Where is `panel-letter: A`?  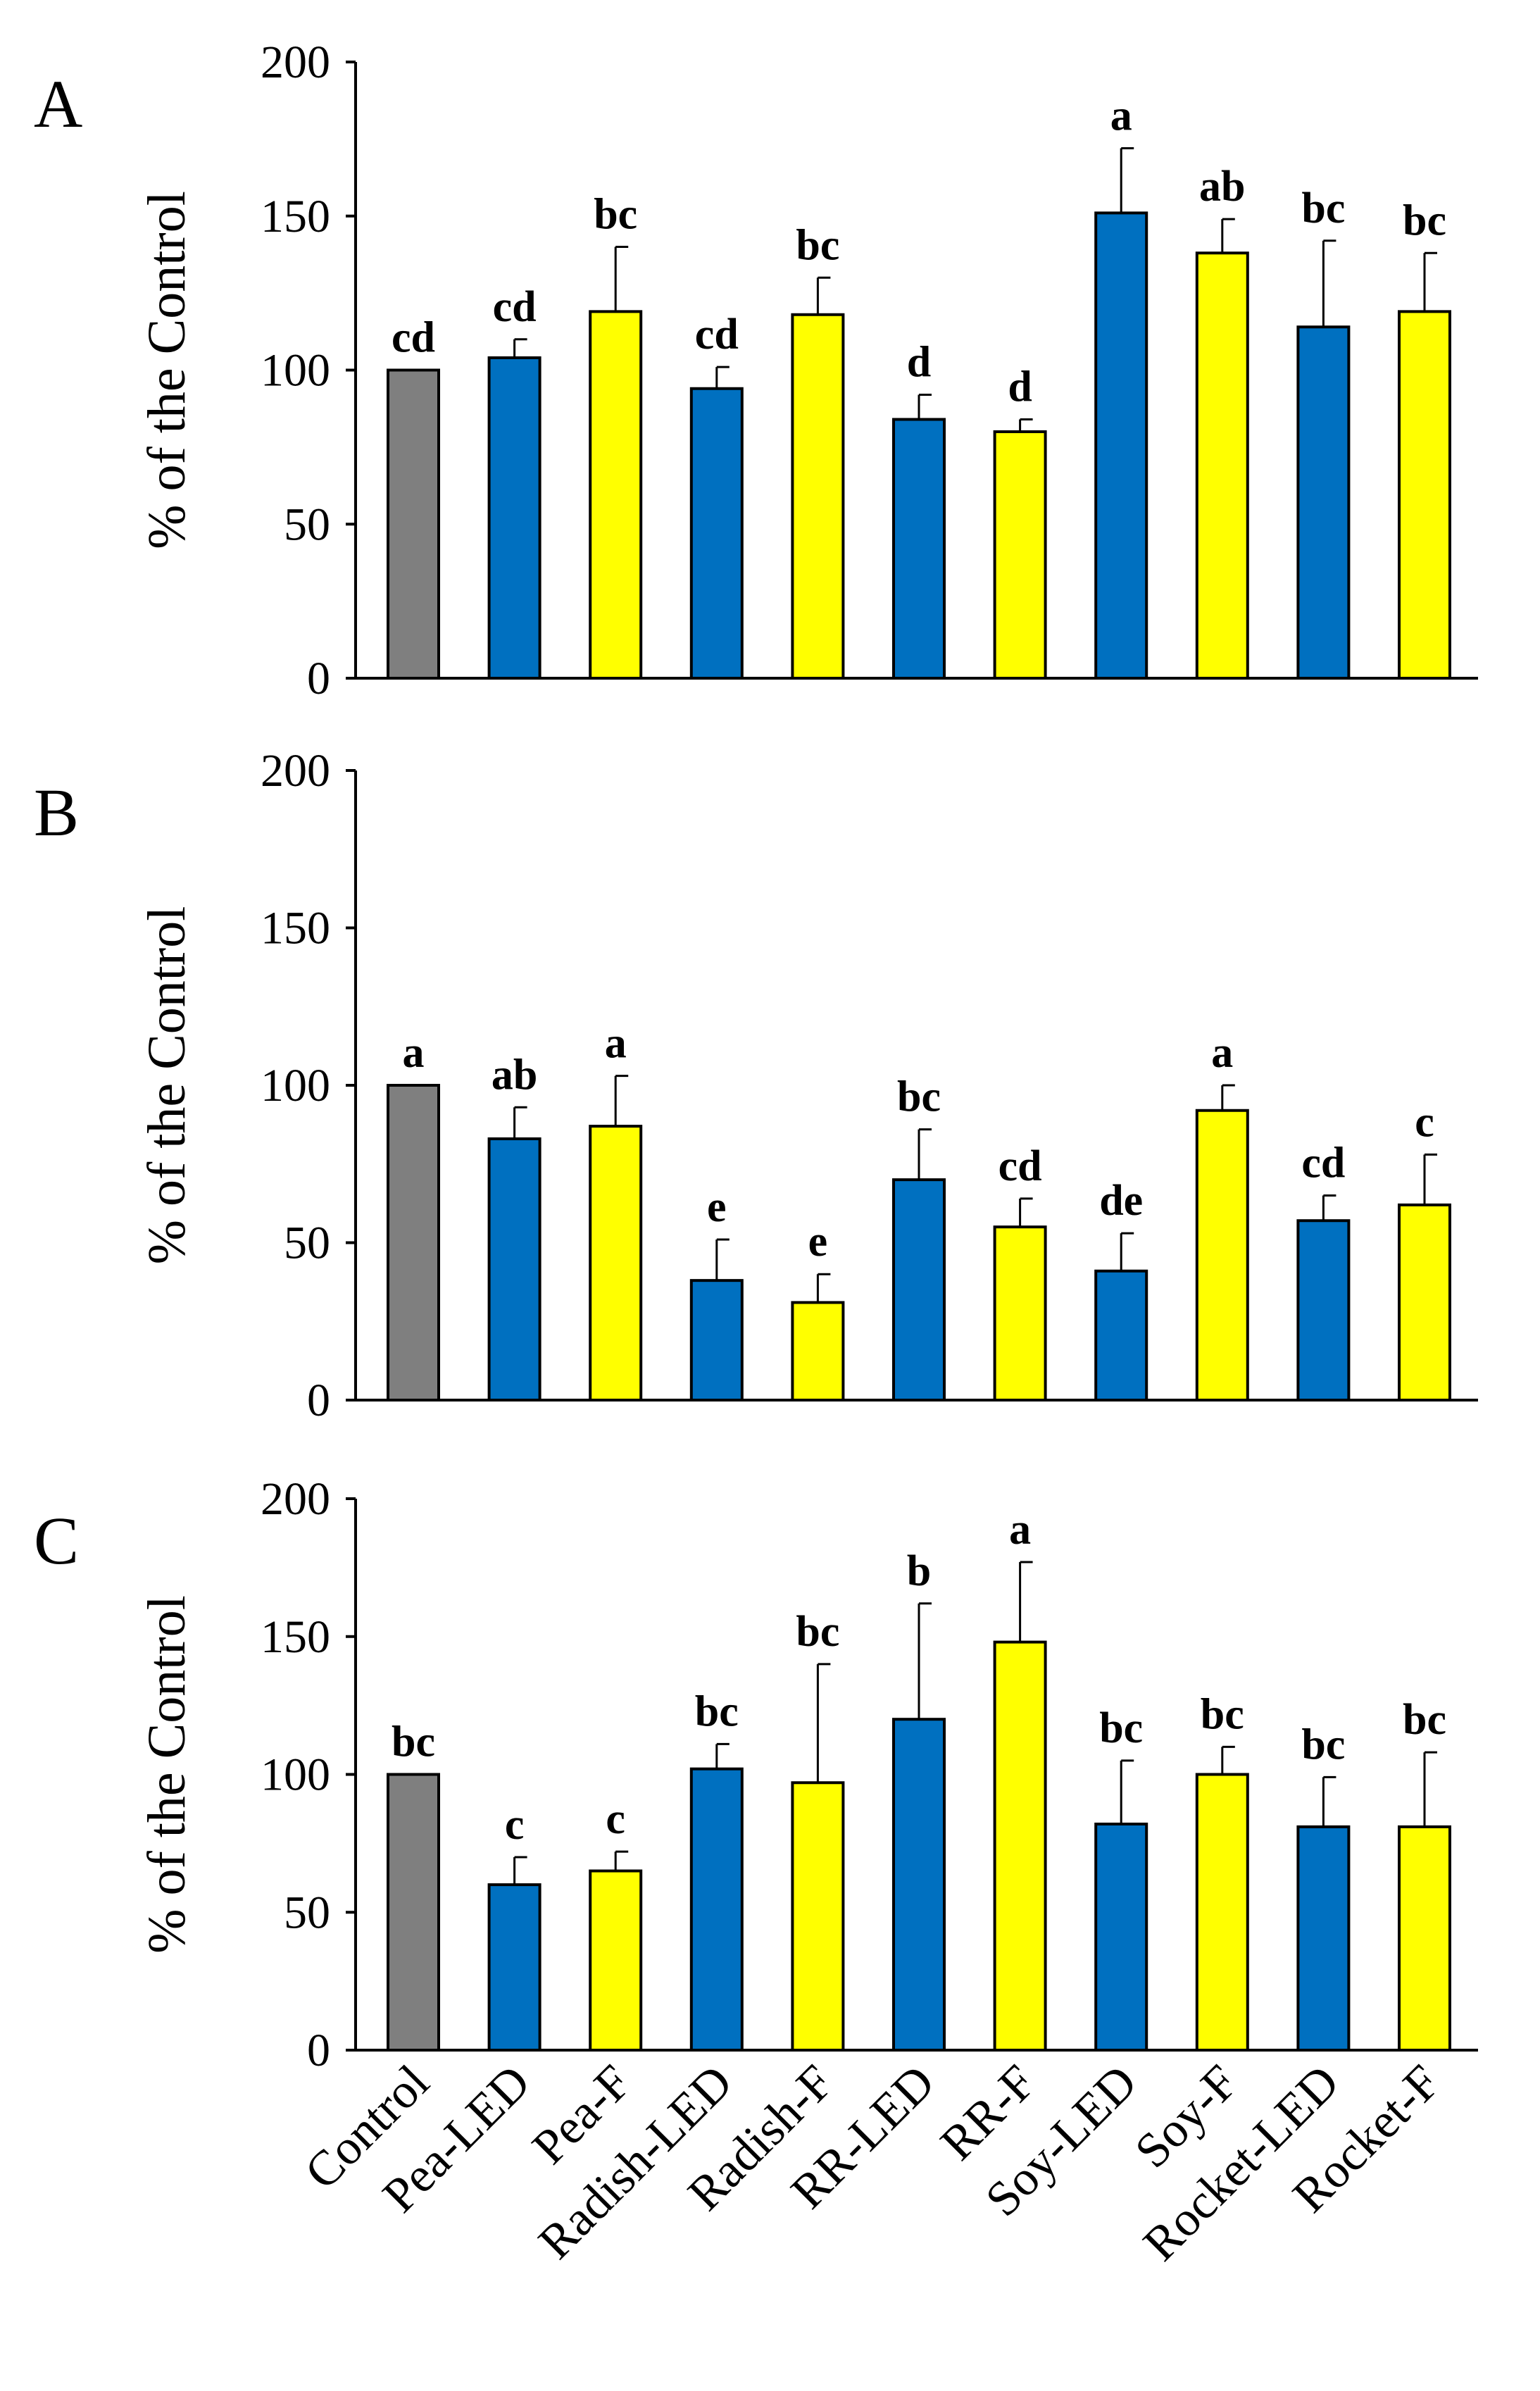 panel-letter: A is located at coordinates (58, 104).